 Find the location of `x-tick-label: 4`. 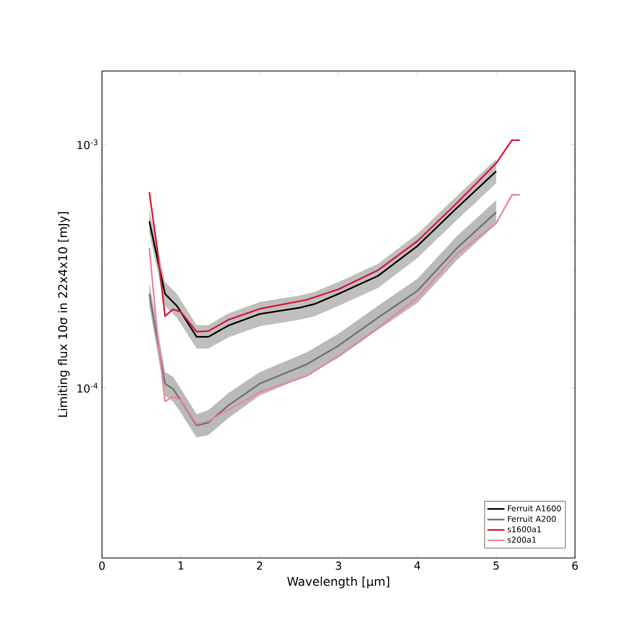

x-tick-label: 4 is located at coordinates (417, 566).